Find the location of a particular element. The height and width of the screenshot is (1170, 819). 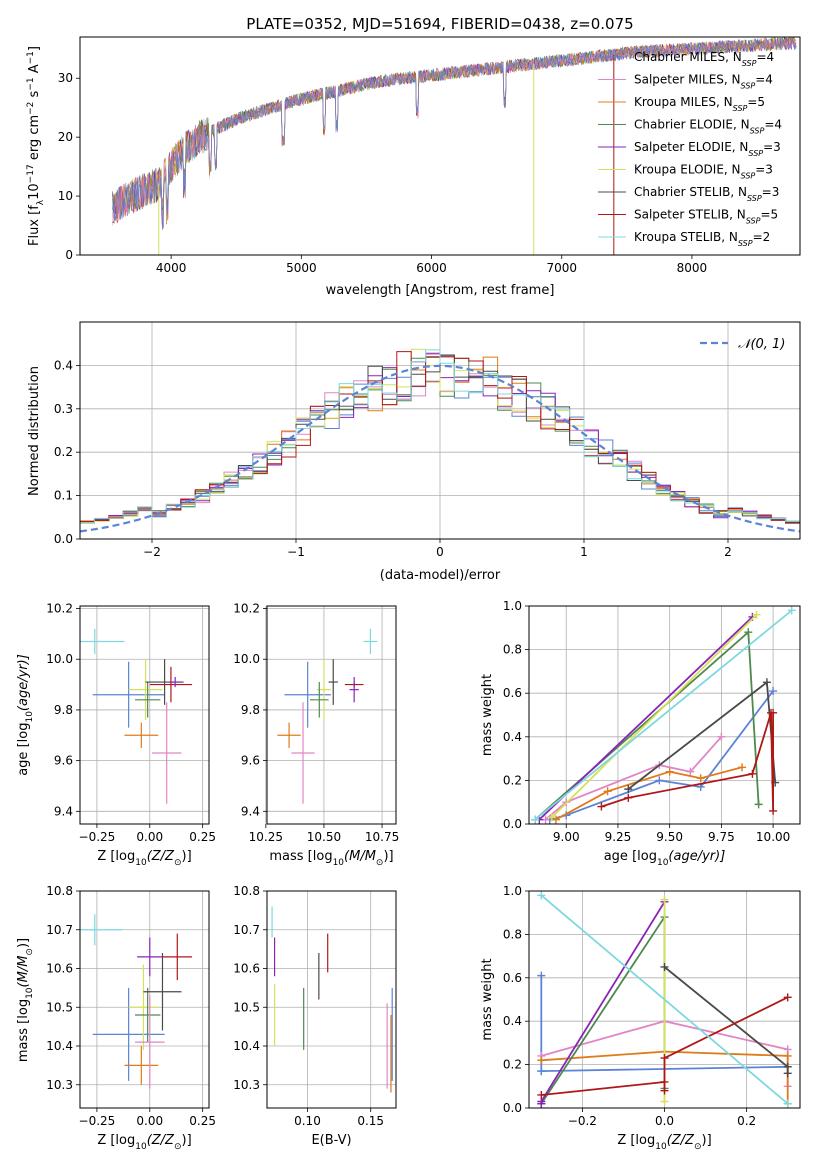

mass-vs-ebv-plot is located at coordinates (332, 999).